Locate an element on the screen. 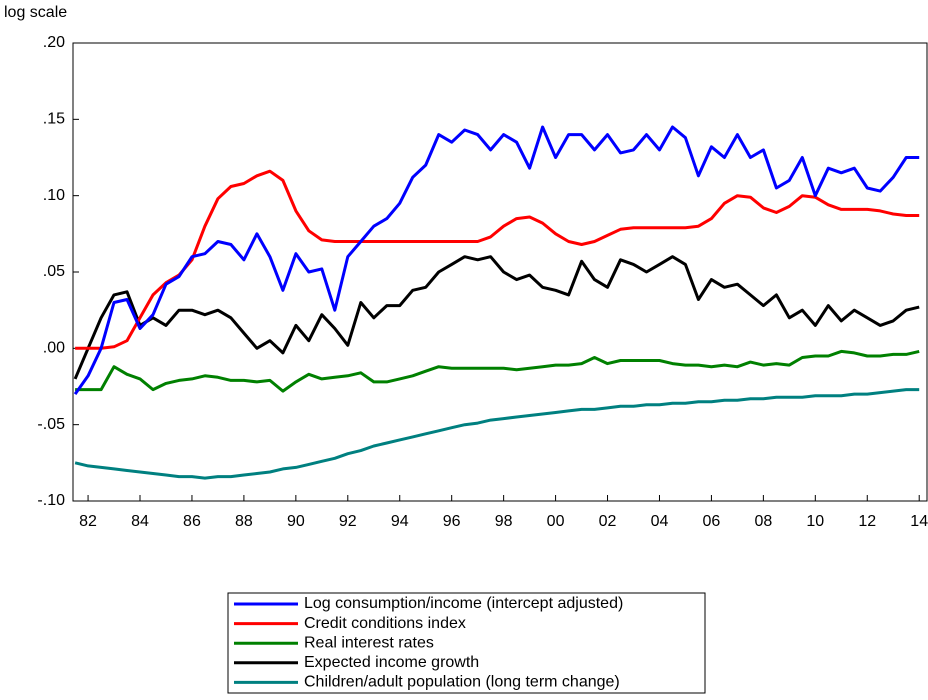 The image size is (928, 700). legend-box is located at coordinates (466, 643).